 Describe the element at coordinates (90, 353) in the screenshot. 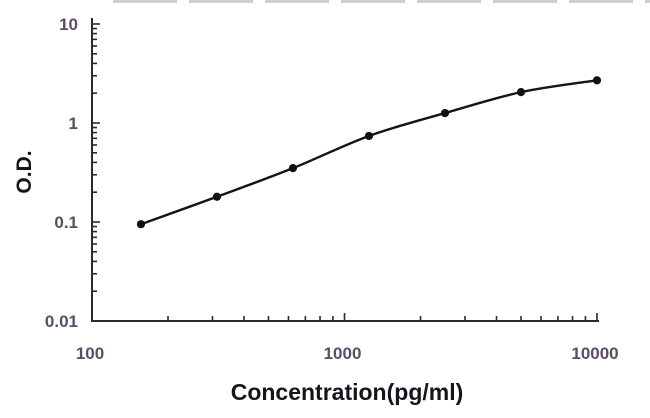

I see `x-tick-label: 100` at that location.